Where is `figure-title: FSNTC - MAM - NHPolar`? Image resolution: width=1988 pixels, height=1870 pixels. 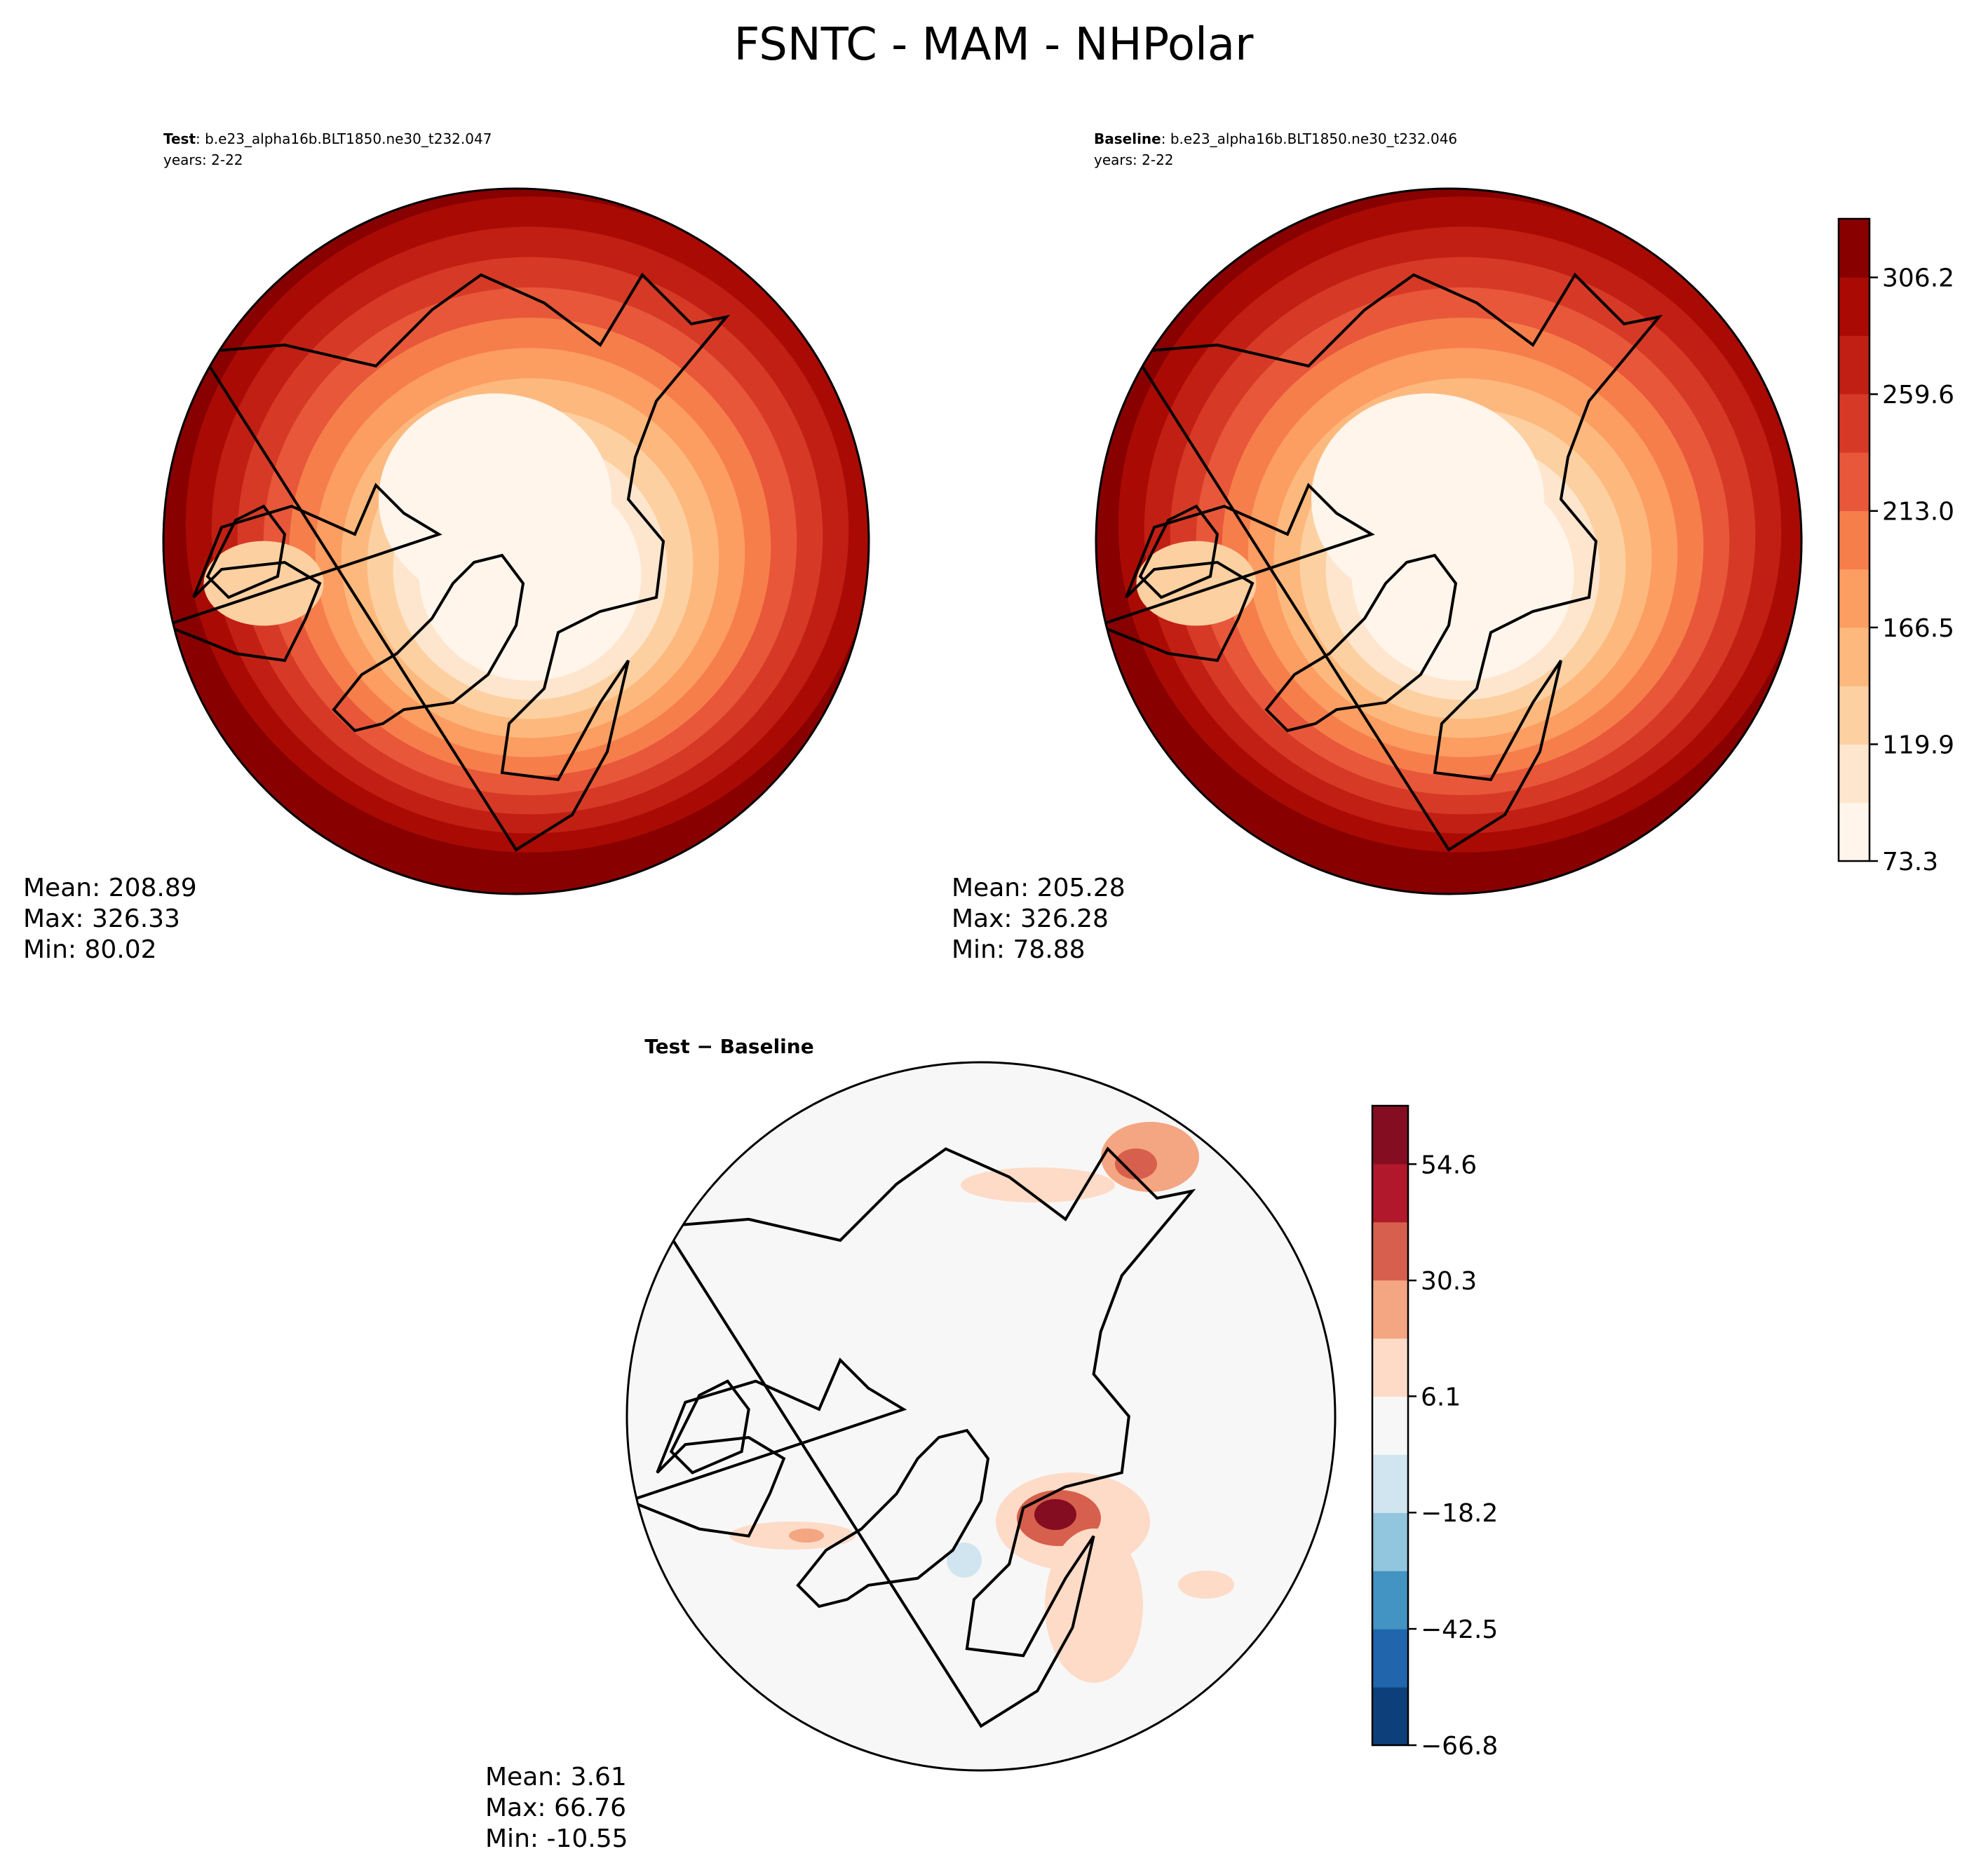 figure-title: FSNTC - MAM - NHPolar is located at coordinates (994, 45).